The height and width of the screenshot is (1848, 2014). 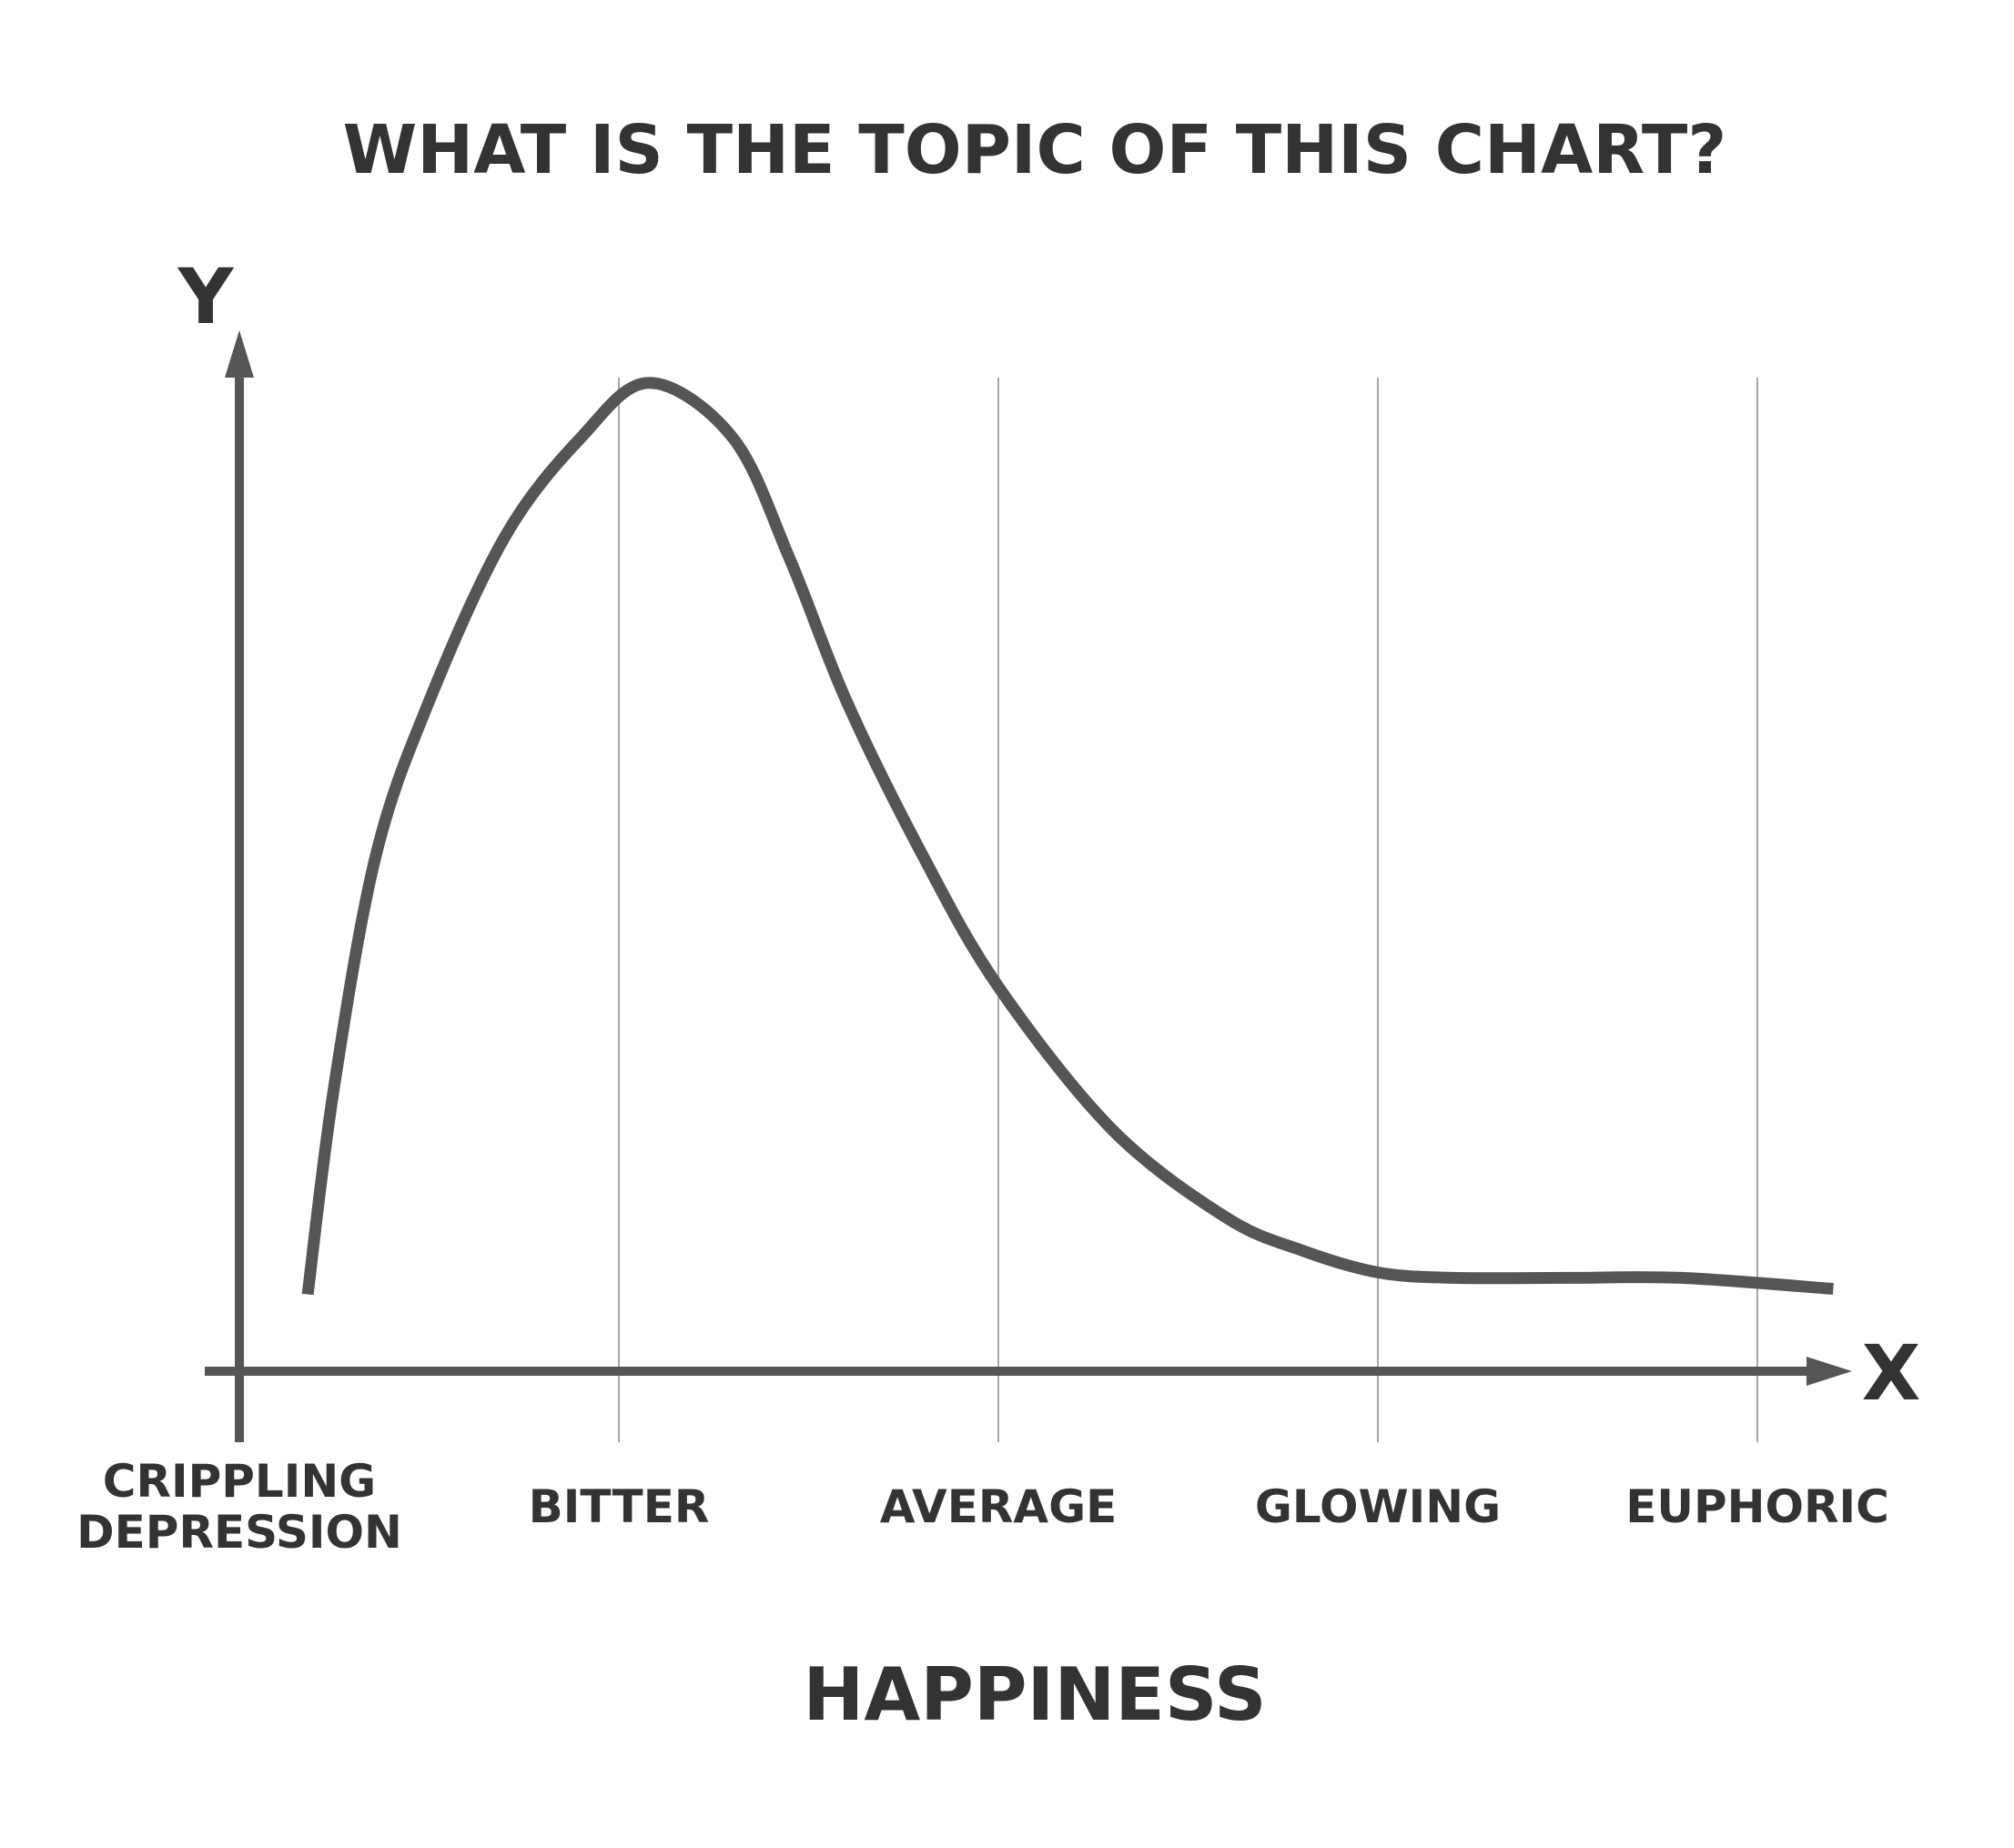 What do you see at coordinates (215, 847) in the screenshot?
I see `y-axis: Y` at bounding box center [215, 847].